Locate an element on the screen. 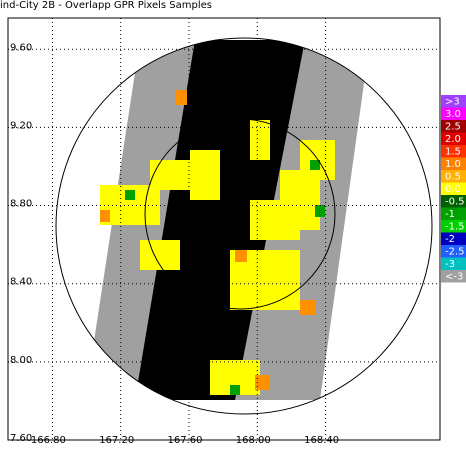  legend-label: -1.5 is located at coordinates (455, 227).